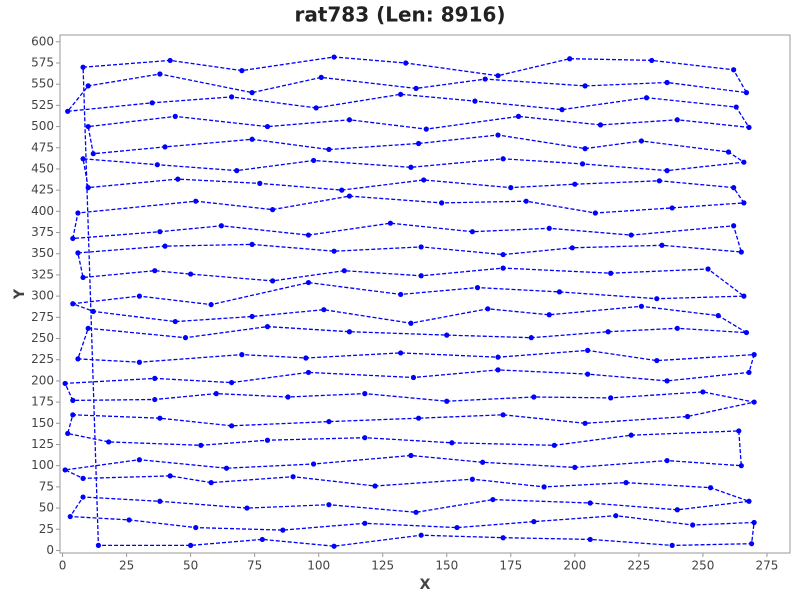 This screenshot has height=600, width=800. I want to click on x-tick-label: 225, so click(638, 566).